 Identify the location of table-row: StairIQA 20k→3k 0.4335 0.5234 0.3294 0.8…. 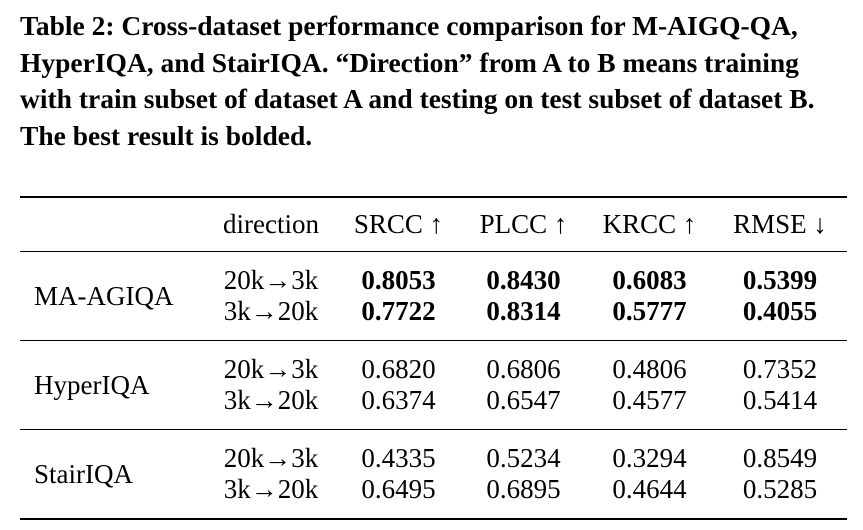
(433, 459).